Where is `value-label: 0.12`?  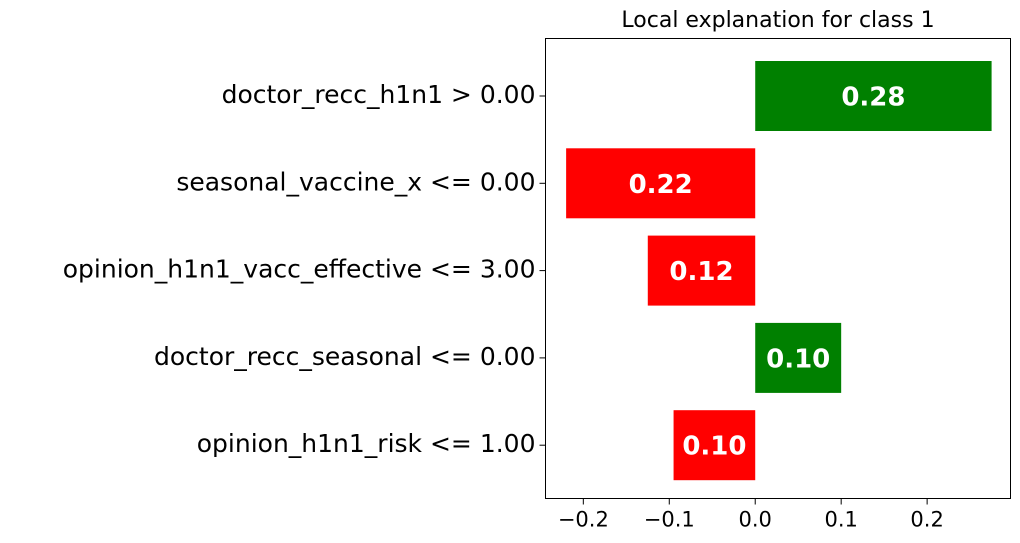 value-label: 0.12 is located at coordinates (701, 272).